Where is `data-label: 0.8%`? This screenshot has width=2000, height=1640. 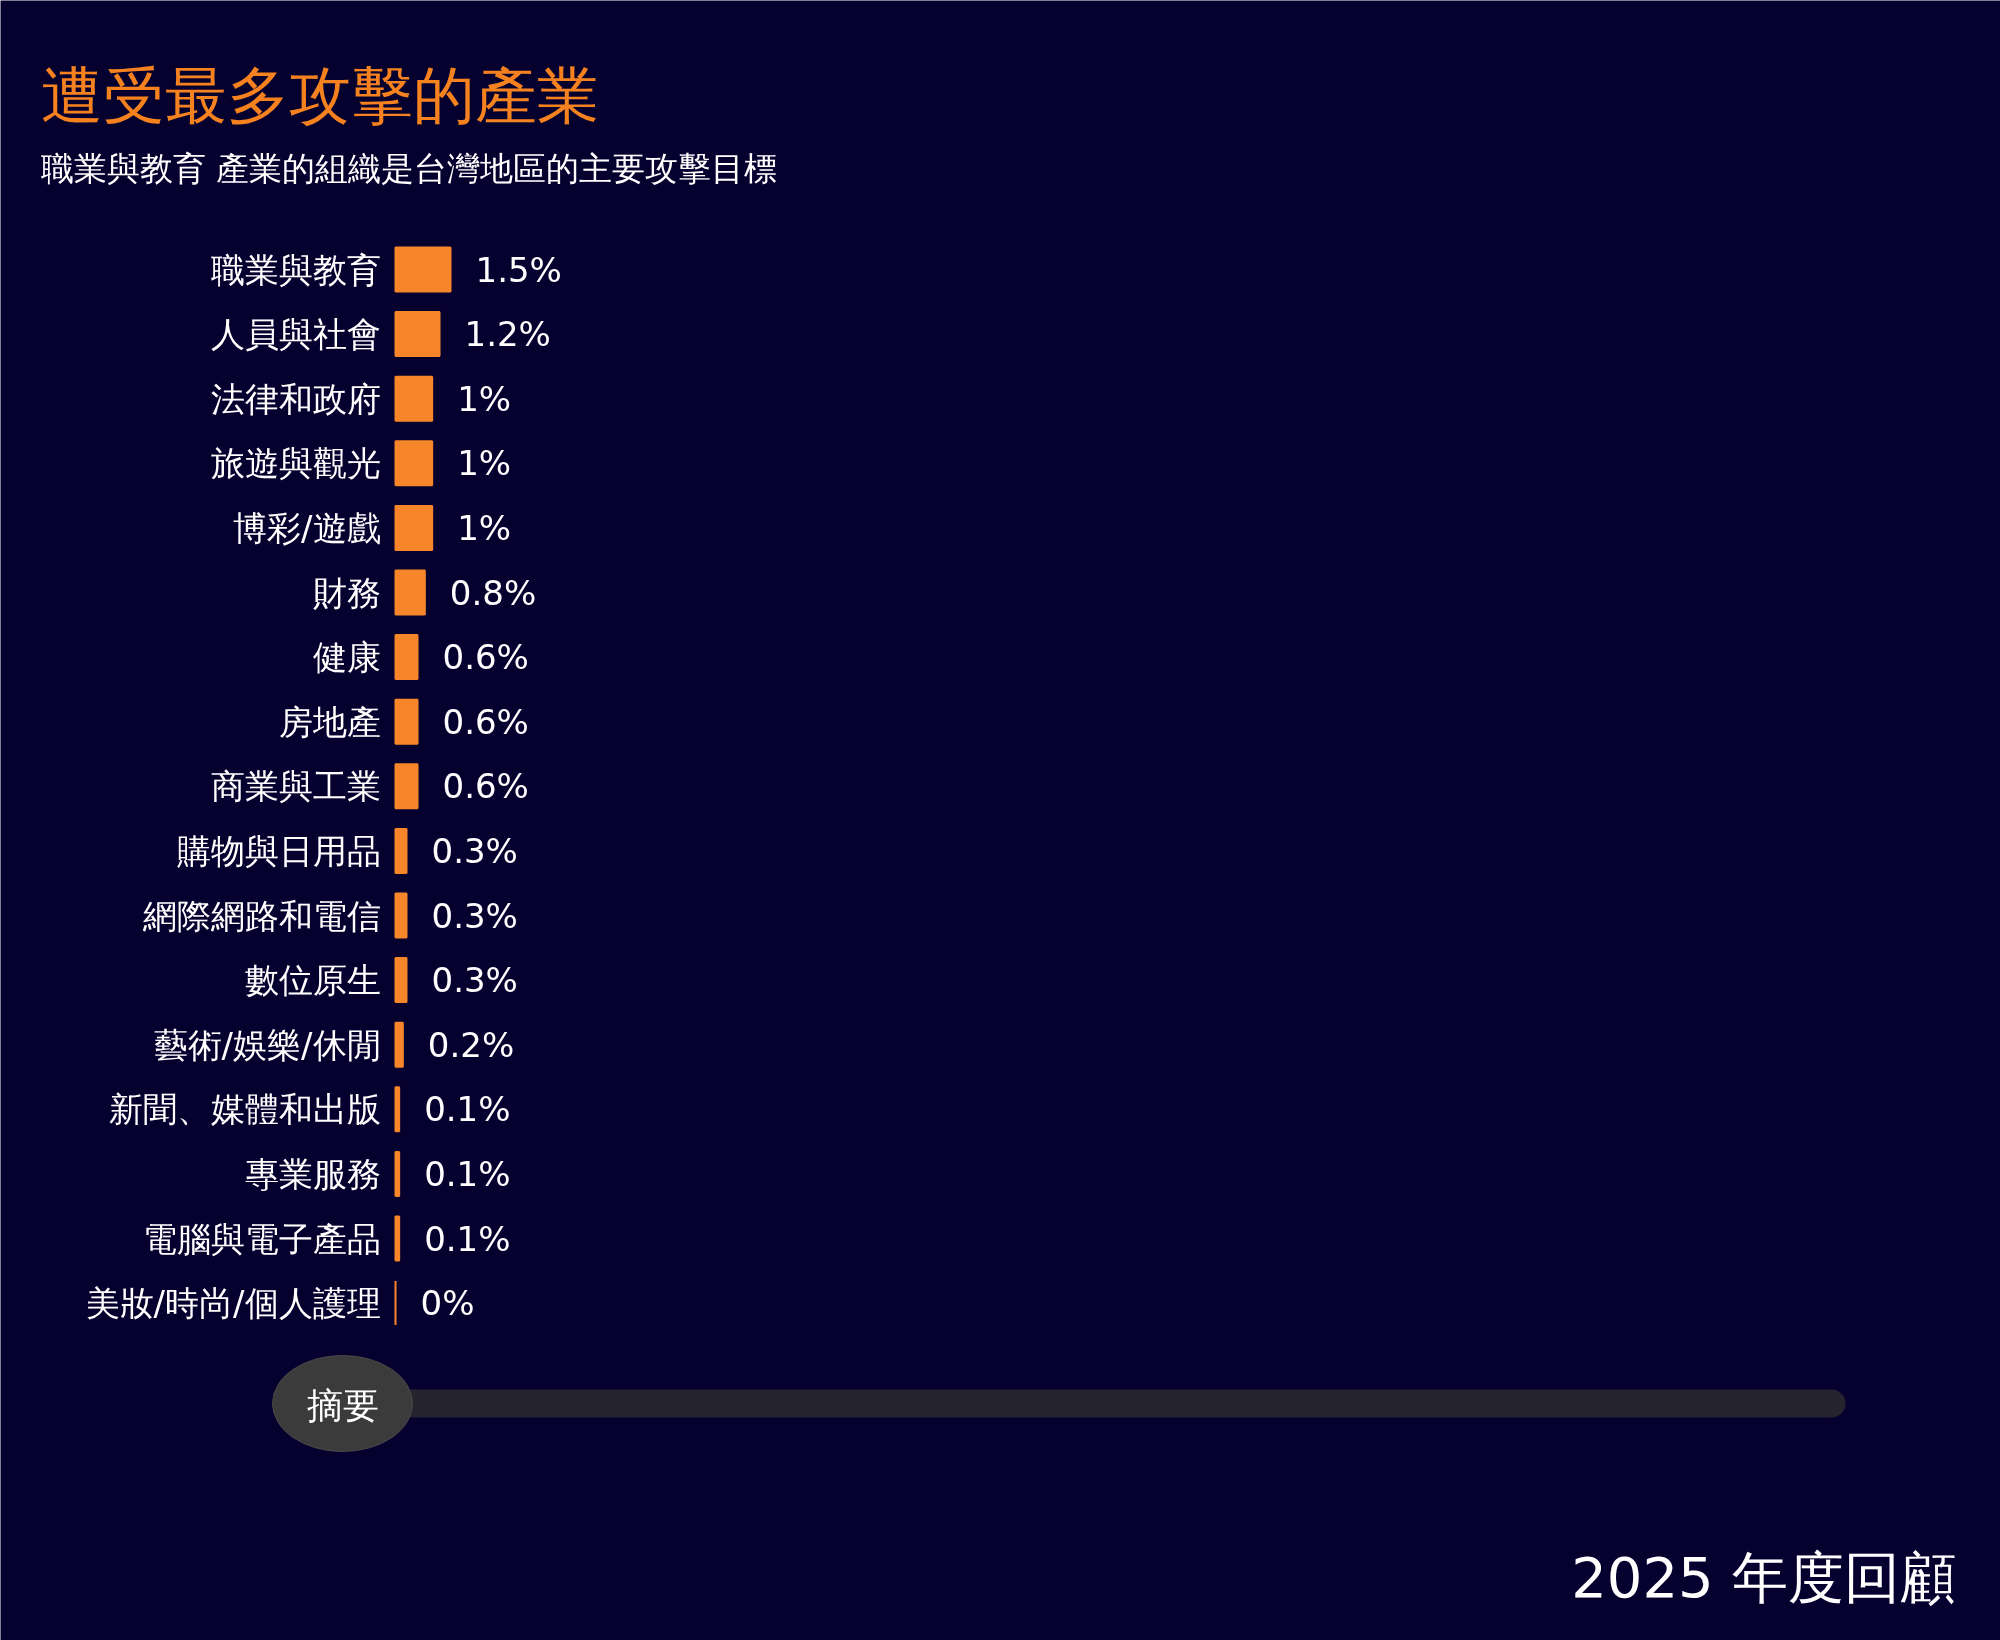
data-label: 0.8% is located at coordinates (493, 592).